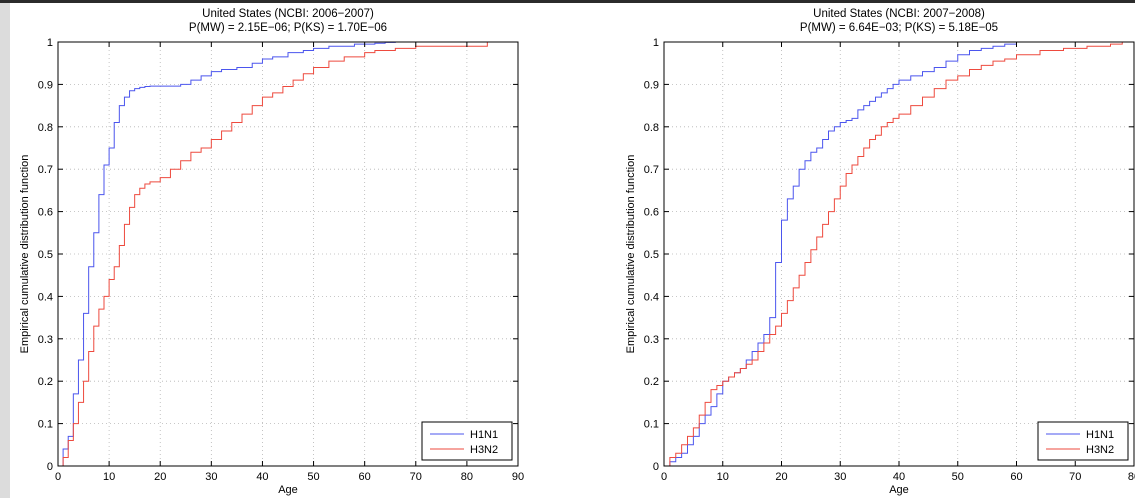 This screenshot has height=498, width=1135. I want to click on x-tick-label: 90, so click(518, 477).